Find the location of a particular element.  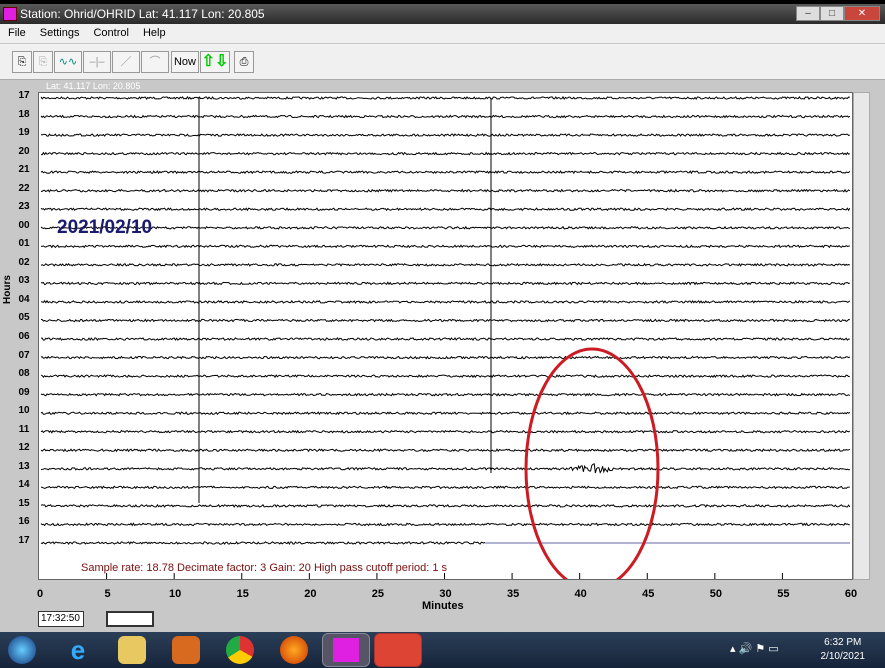

hour-label: 14 is located at coordinates (24, 485).